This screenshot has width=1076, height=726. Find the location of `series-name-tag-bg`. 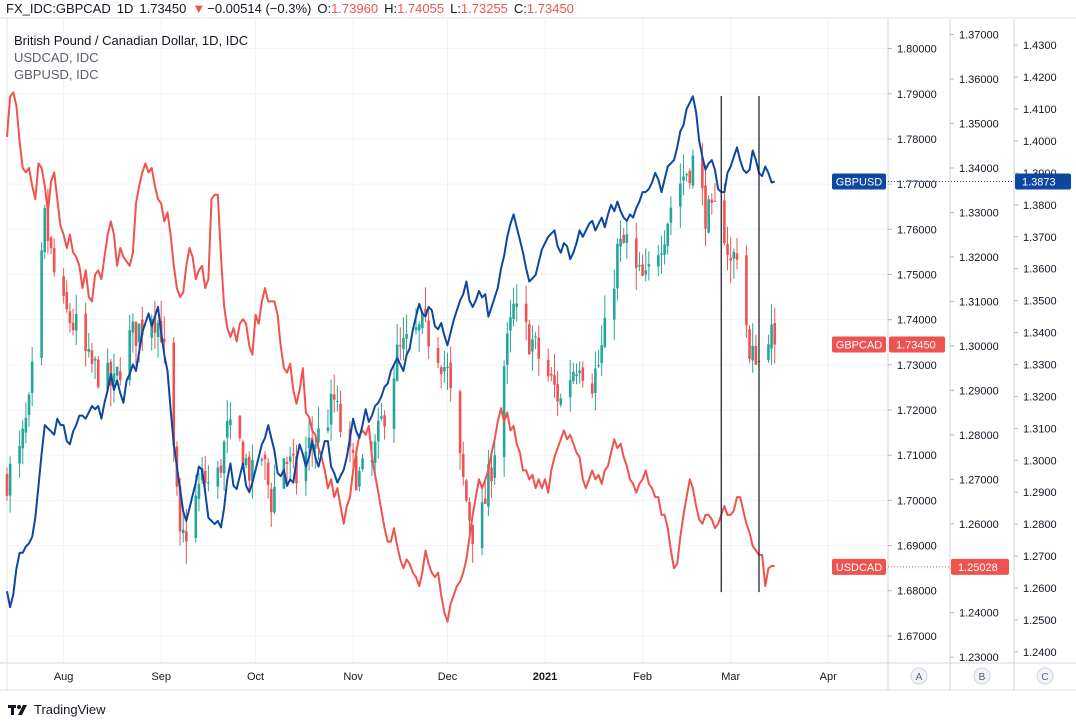

series-name-tag-bg is located at coordinates (859, 181).